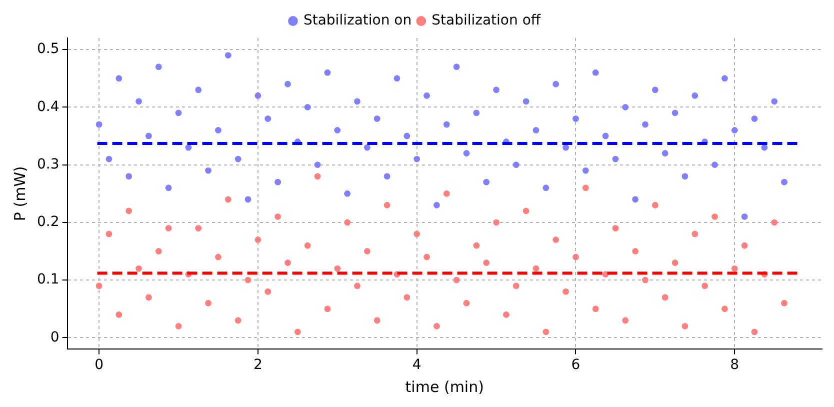 The height and width of the screenshot is (407, 834). Describe the element at coordinates (575, 365) in the screenshot. I see `x-tick-label: 6` at that location.